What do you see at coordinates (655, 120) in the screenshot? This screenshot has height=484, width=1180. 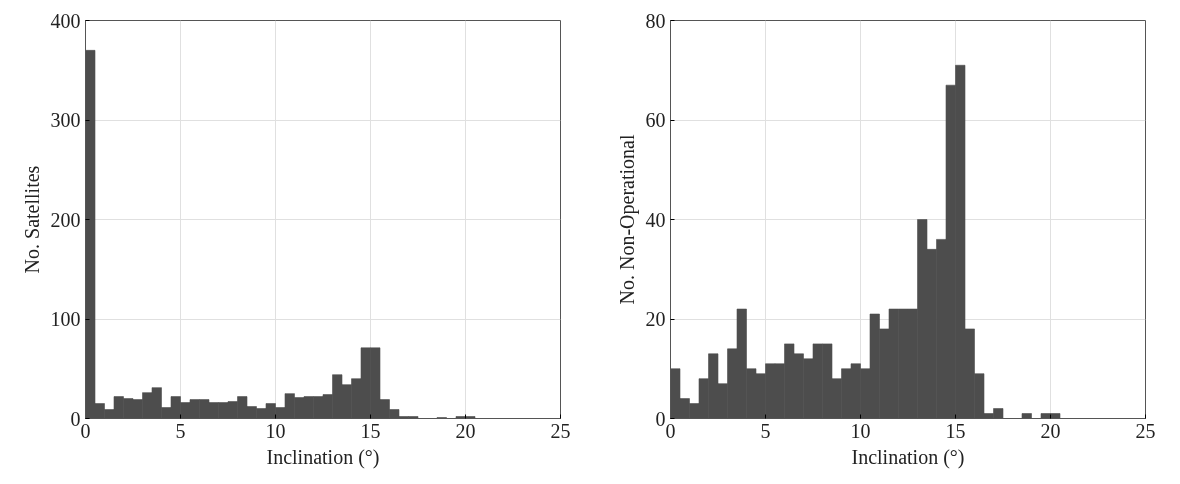 I see `y-tick-label: 60` at bounding box center [655, 120].